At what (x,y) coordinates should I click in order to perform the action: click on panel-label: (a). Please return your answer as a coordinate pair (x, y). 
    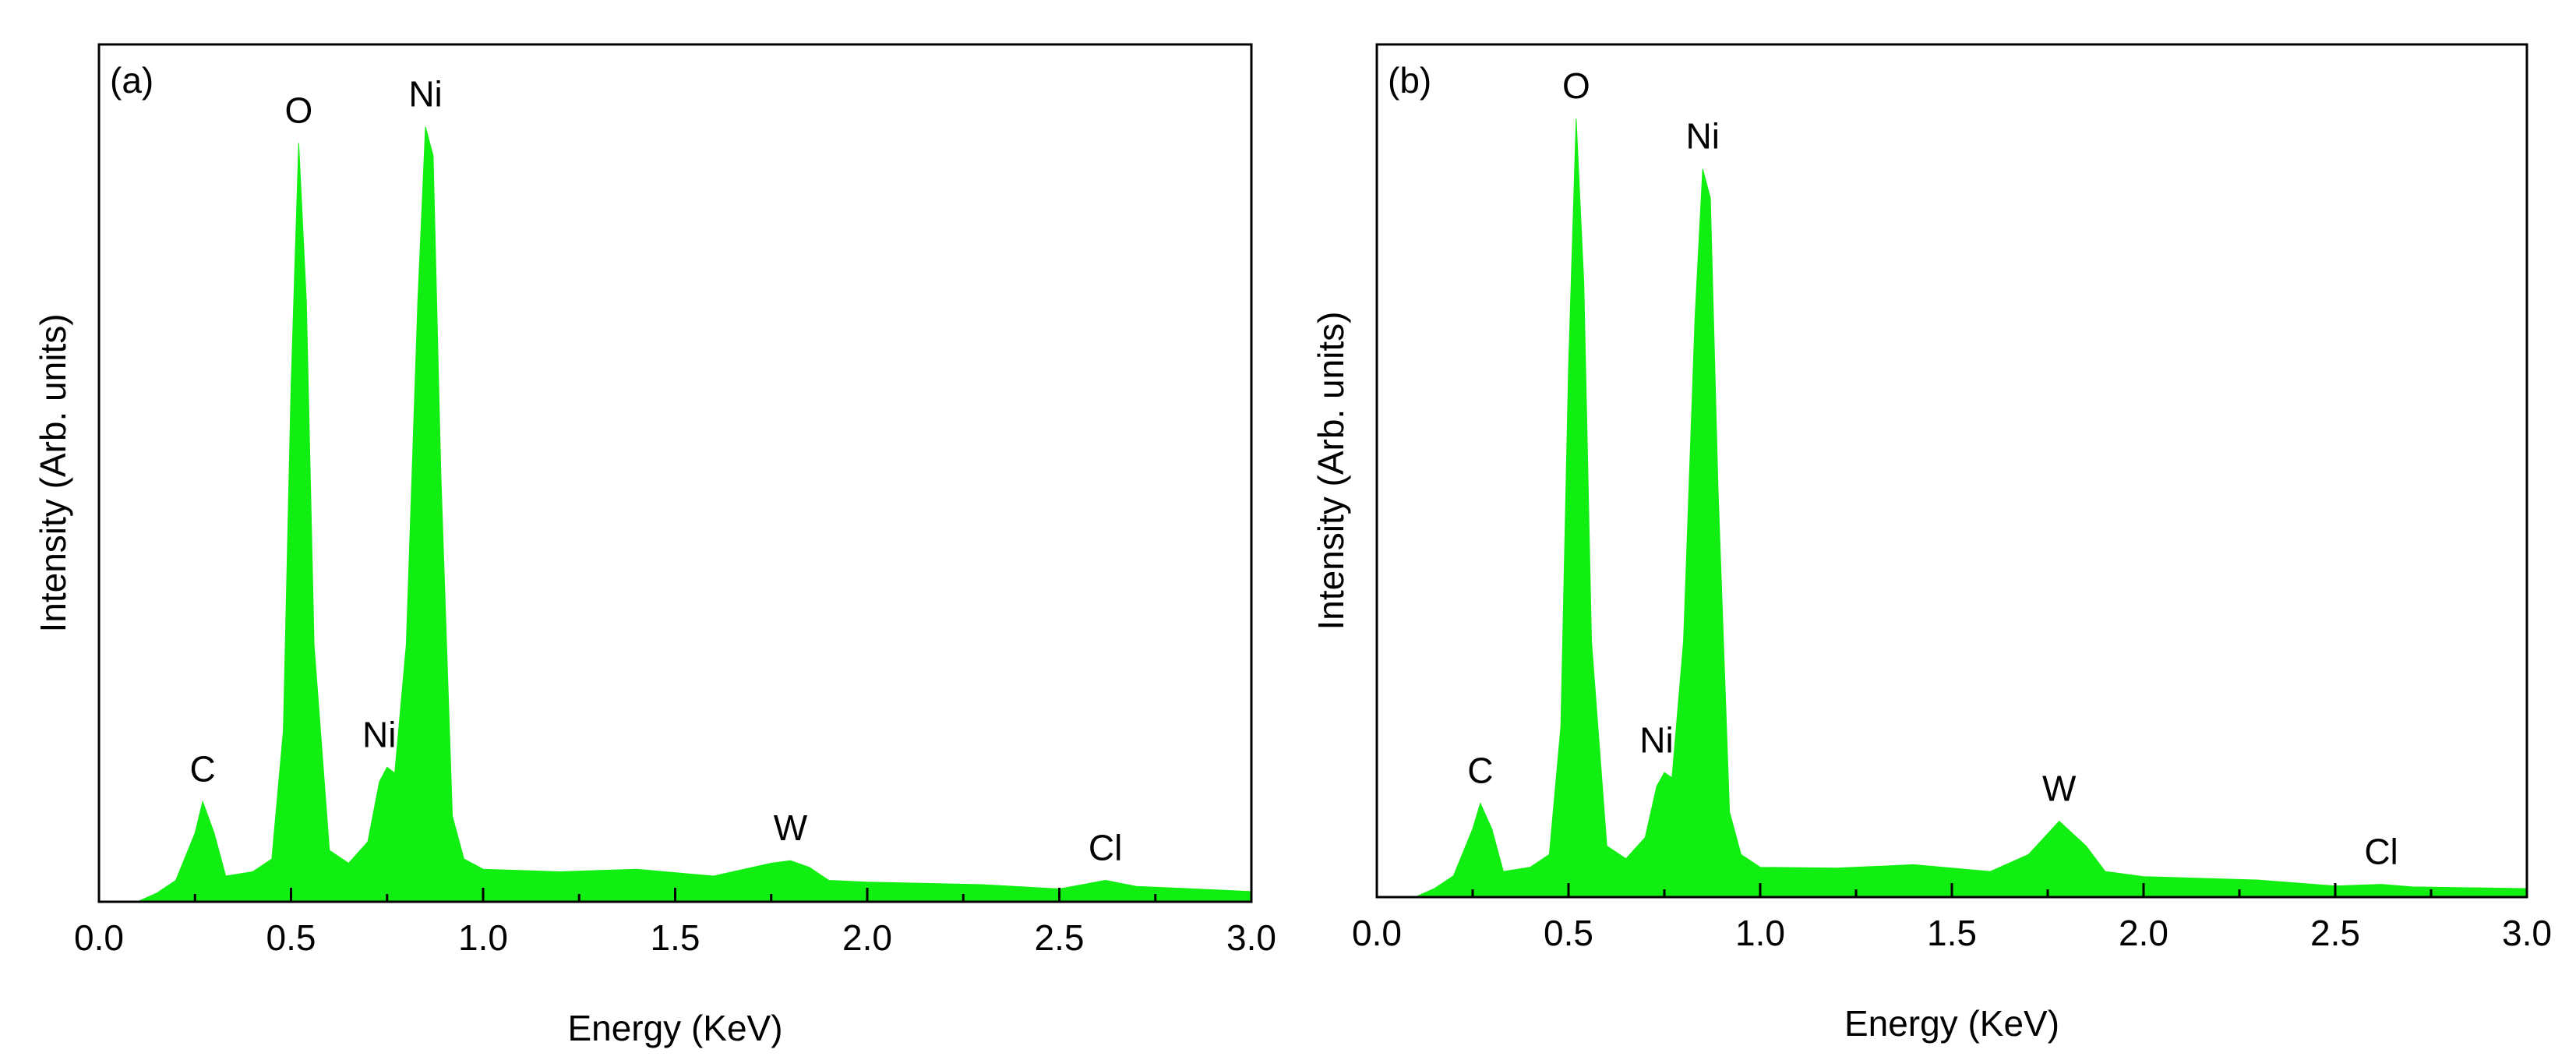
    Looking at the image, I should click on (132, 80).